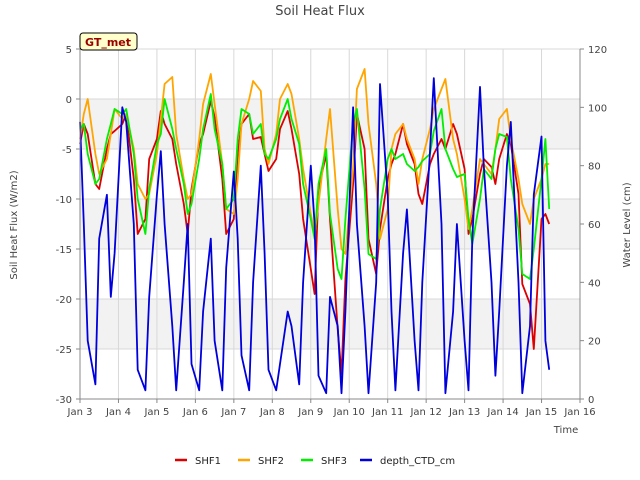  What do you see at coordinates (14, 224) in the screenshot?
I see `y-axis-label: Soil Heat Flux (W/m2)` at bounding box center [14, 224].